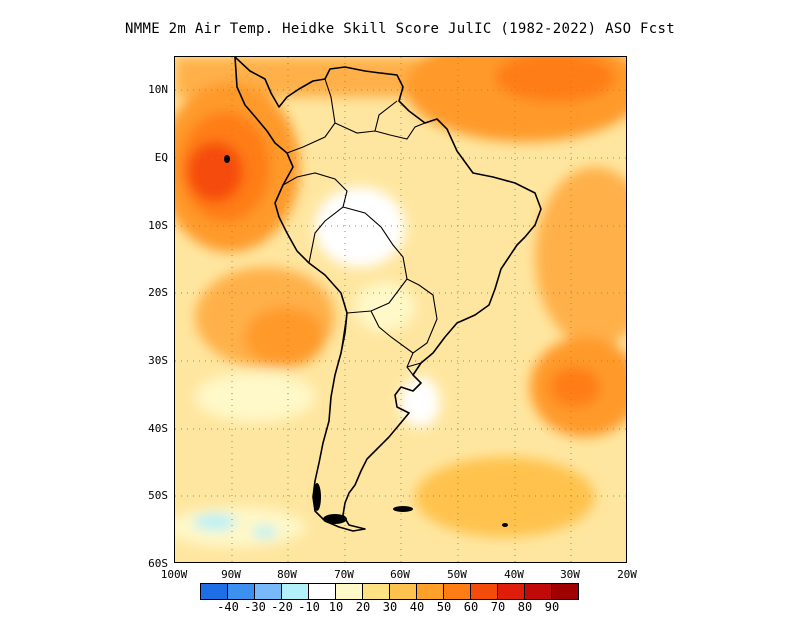 The width and height of the screenshot is (800, 618). Describe the element at coordinates (158, 292) in the screenshot. I see `lat-label-20s: 20S` at that location.